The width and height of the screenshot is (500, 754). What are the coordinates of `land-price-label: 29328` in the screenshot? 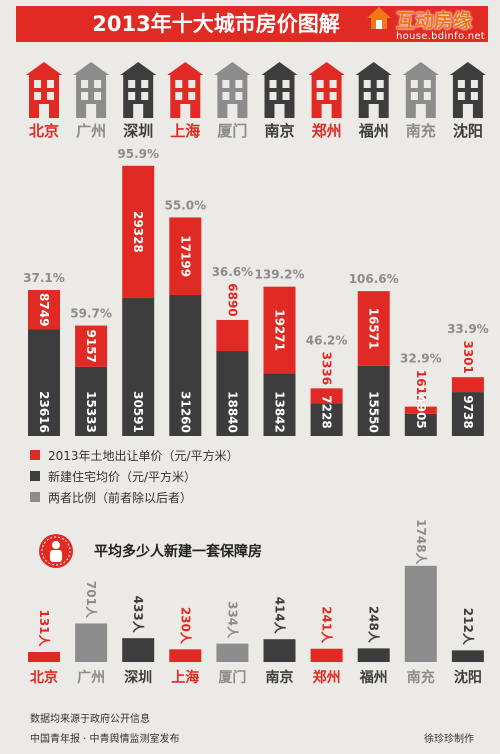 It's located at (138, 232).